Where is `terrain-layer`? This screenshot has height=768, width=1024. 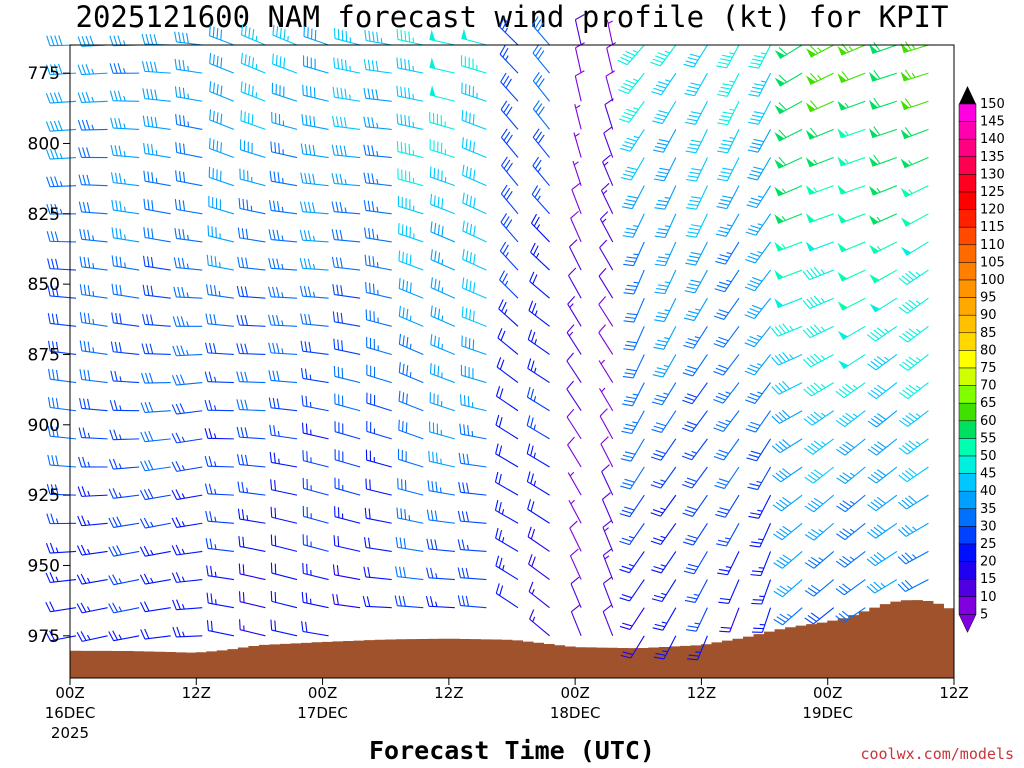
terrain-layer is located at coordinates (512, 639).